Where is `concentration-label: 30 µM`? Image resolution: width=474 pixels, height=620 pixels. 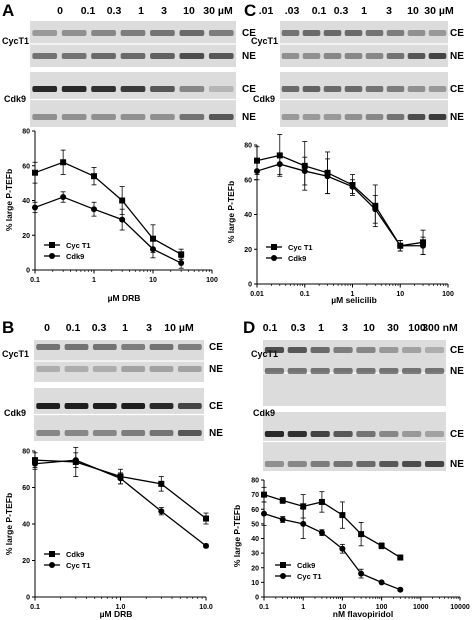 concentration-label: 30 µM is located at coordinates (439, 11).